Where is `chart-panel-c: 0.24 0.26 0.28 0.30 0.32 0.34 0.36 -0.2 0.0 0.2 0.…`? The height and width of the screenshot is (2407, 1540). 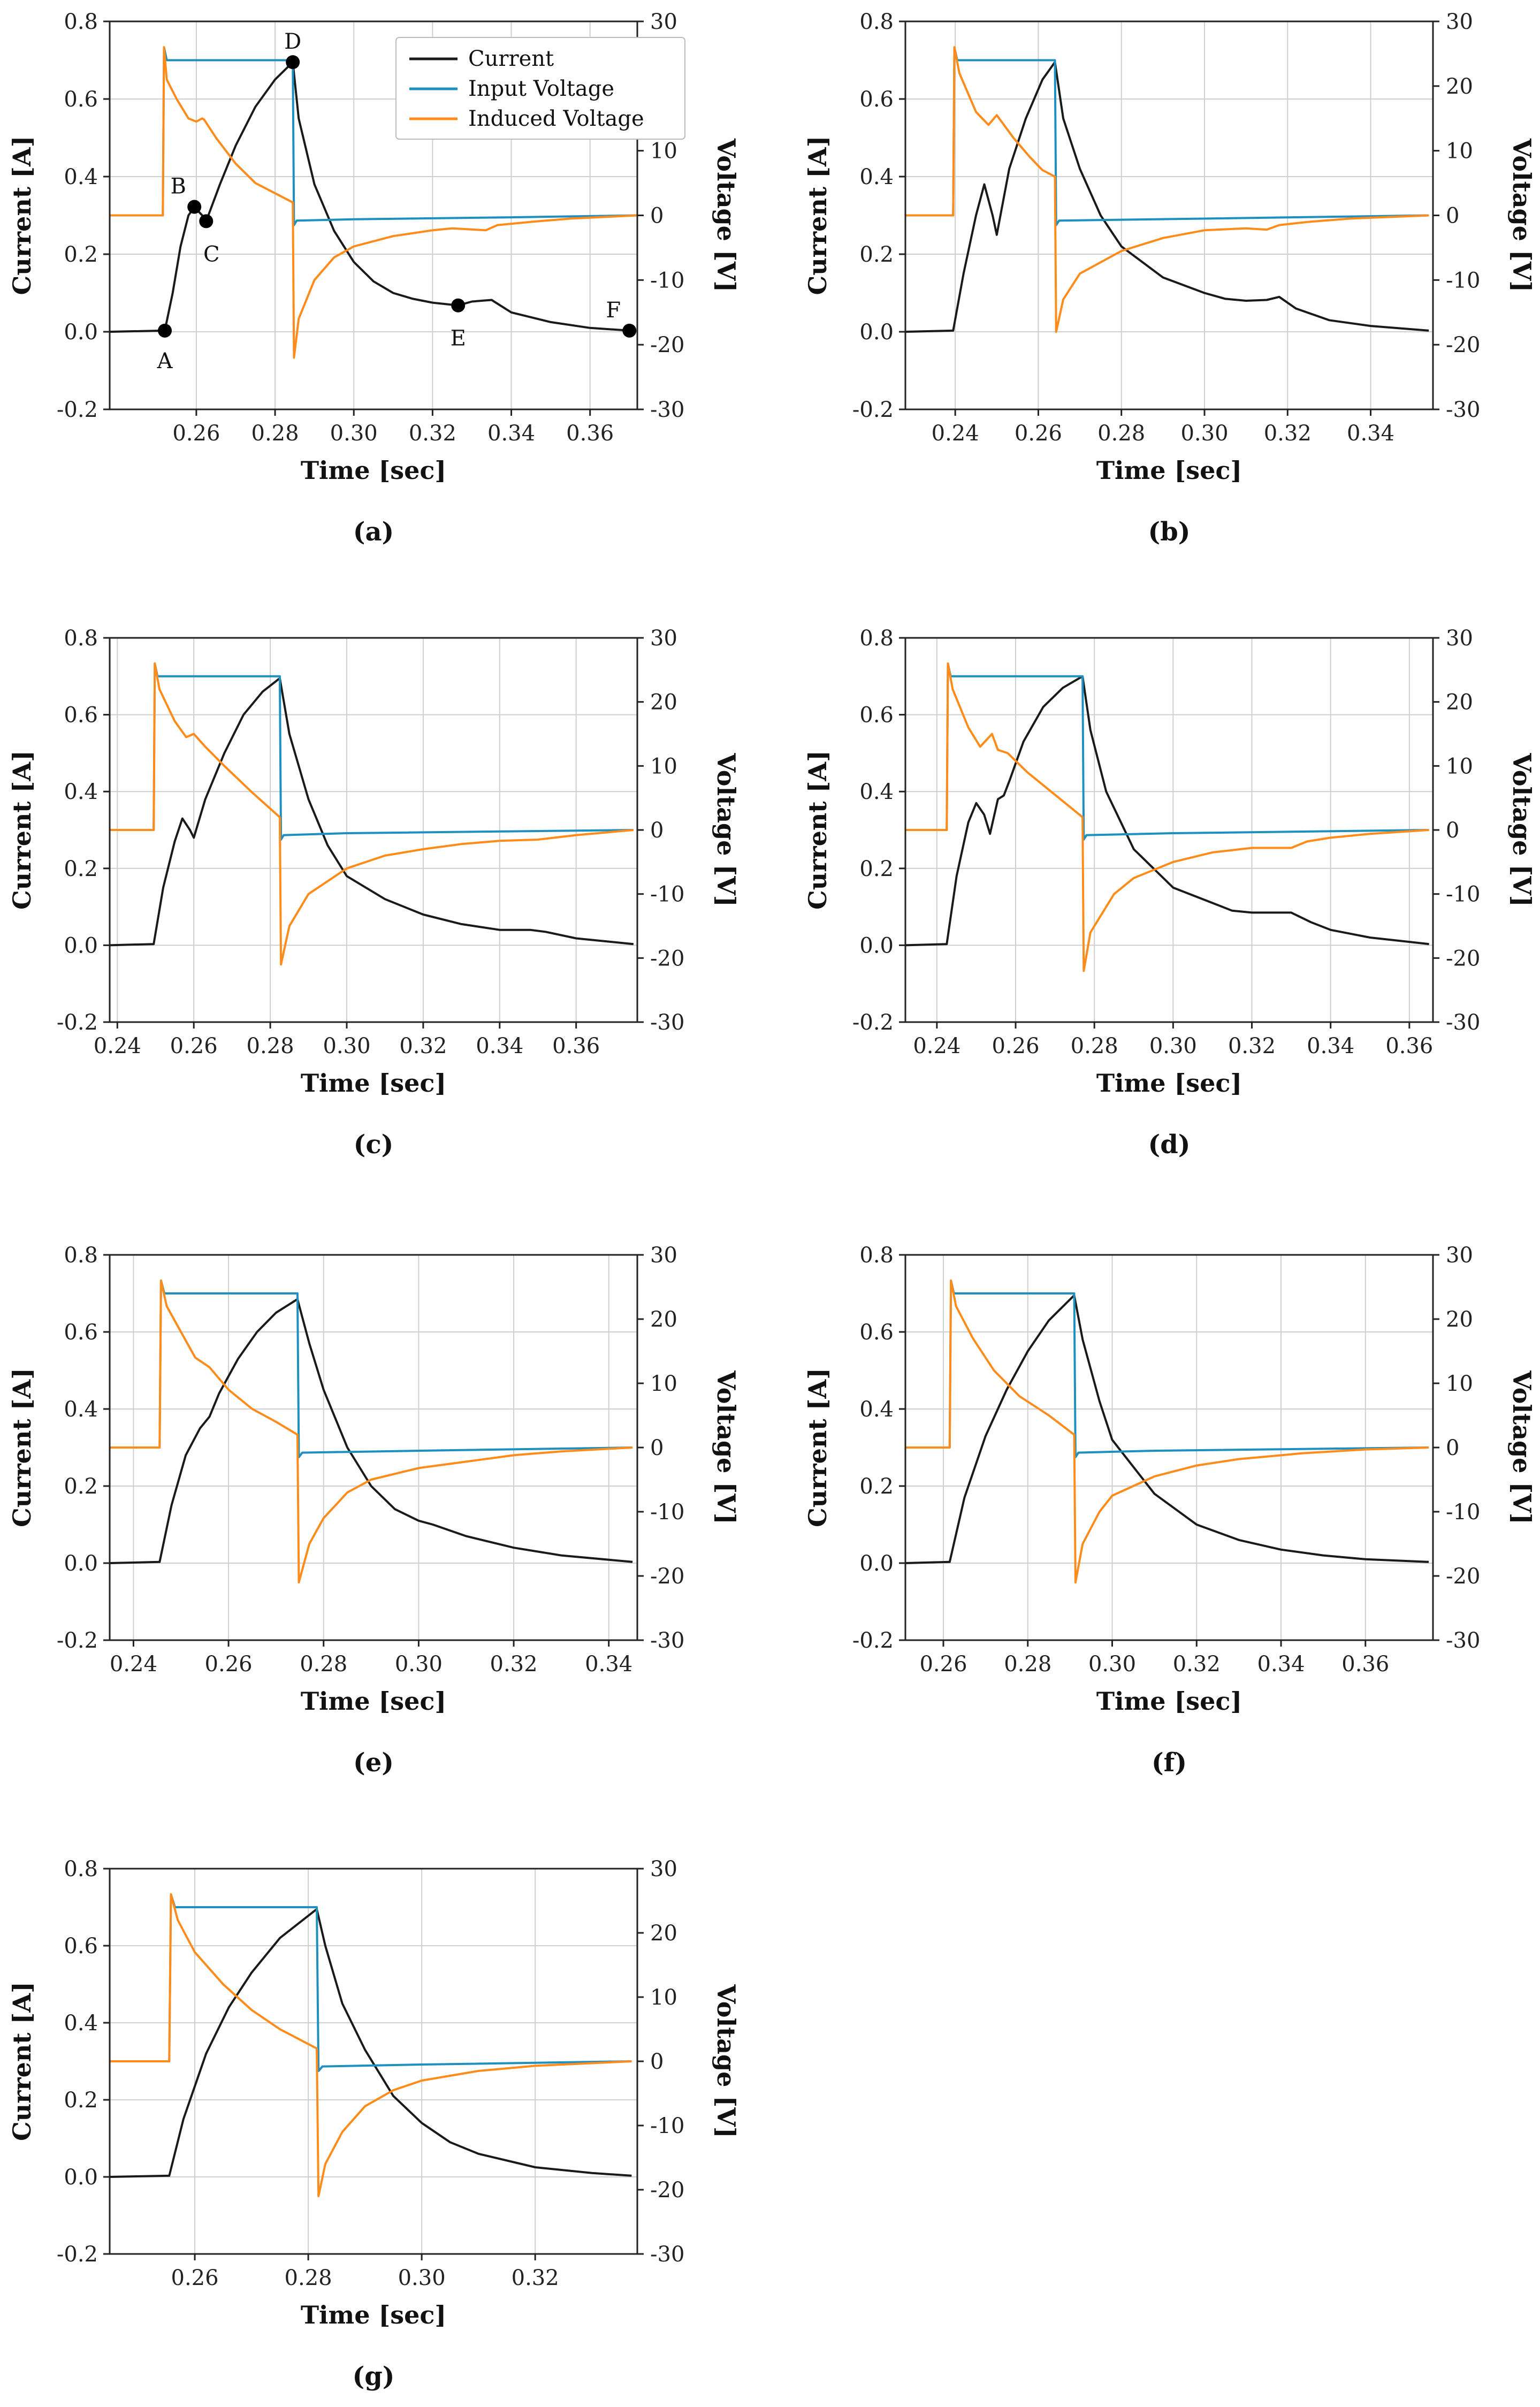 chart-panel-c: 0.24 0.26 0.28 0.30 0.32 0.34 0.36 -0.2 0.0 0.2 0.… is located at coordinates (374, 893).